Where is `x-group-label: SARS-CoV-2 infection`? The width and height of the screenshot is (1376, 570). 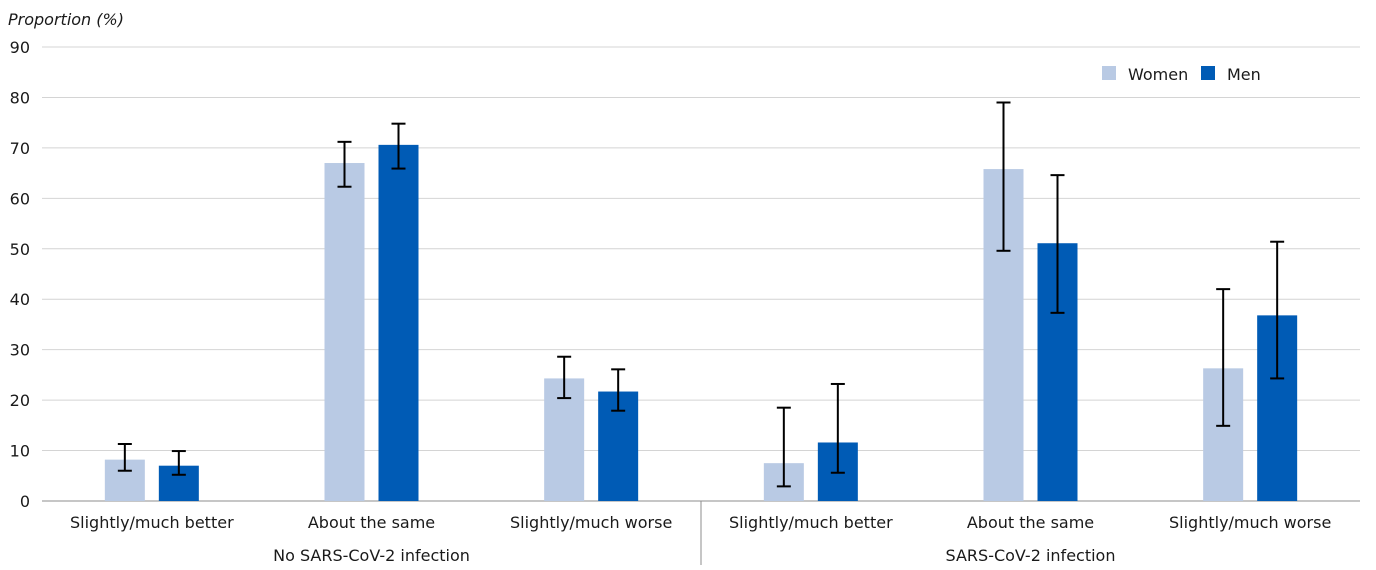
x-group-label: SARS-CoV-2 infection is located at coordinates (1031, 555).